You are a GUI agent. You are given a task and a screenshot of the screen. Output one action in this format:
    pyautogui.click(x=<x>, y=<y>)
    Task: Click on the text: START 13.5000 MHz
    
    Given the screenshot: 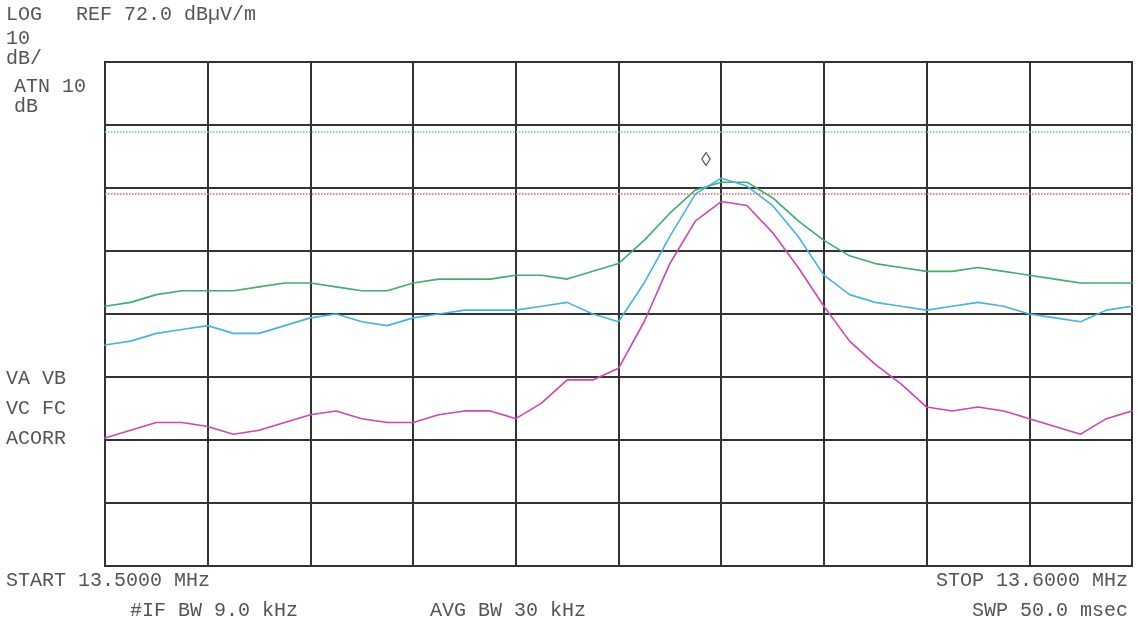 What is the action you would take?
    pyautogui.click(x=108, y=580)
    